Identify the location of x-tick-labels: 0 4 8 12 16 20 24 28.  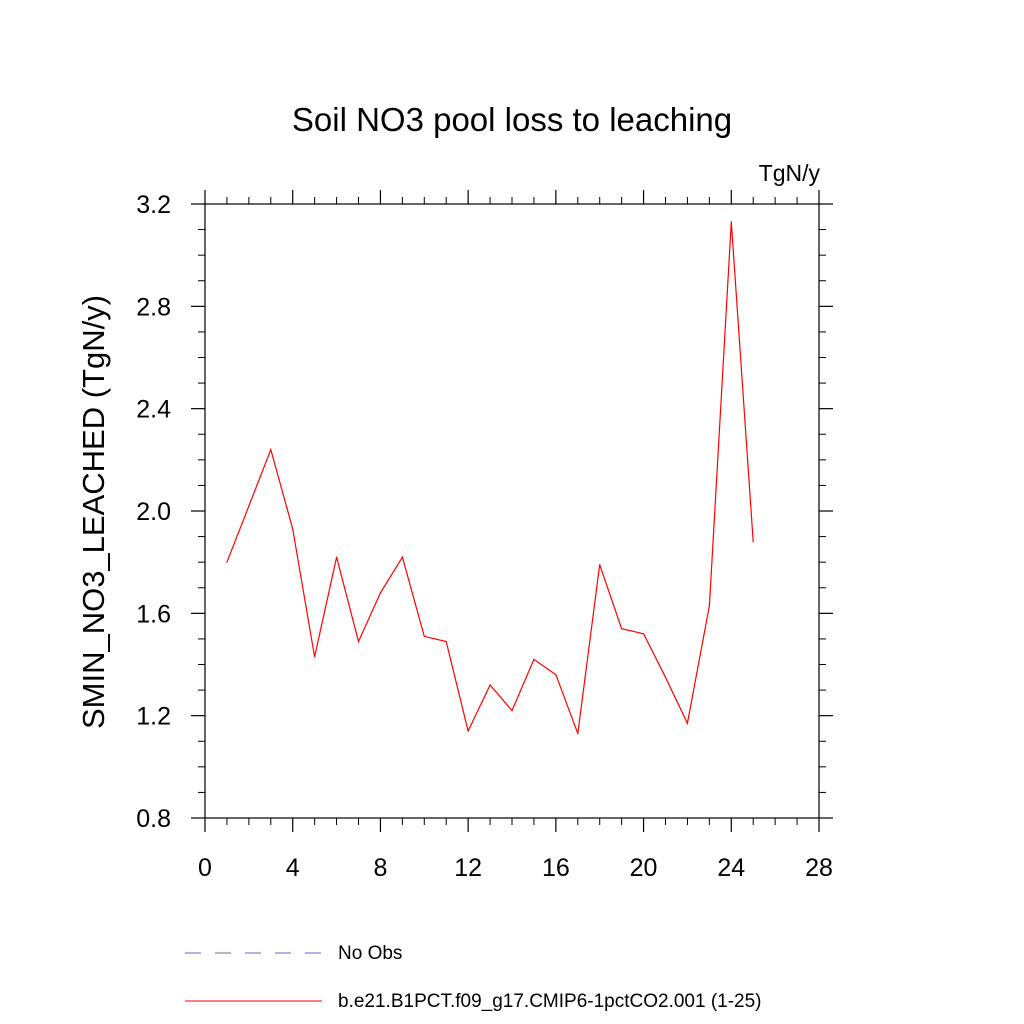
(515, 868).